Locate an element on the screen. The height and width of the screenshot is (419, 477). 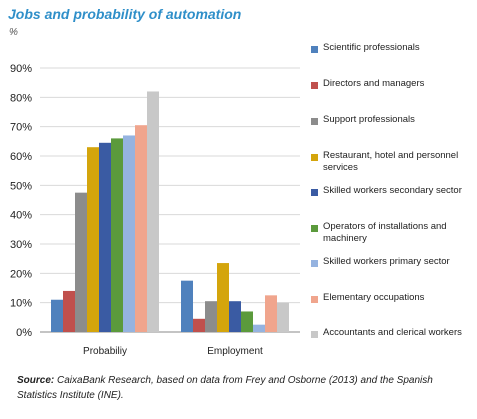
legend-item: Support professionals is located at coordinates (394, 120).